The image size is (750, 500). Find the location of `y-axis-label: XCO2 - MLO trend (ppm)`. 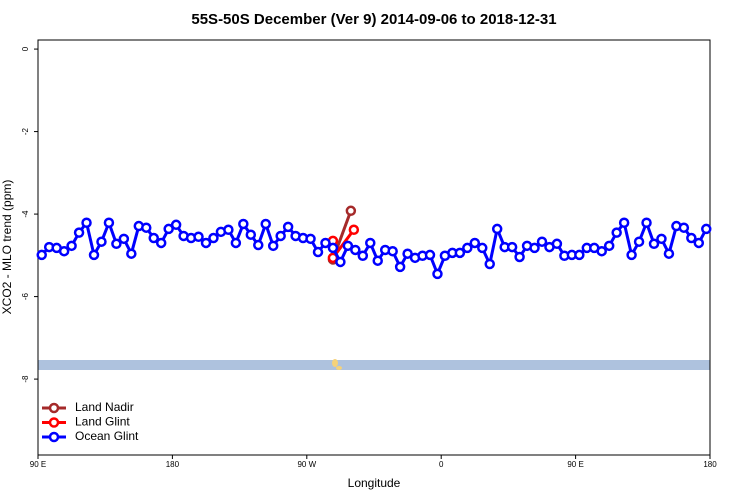

y-axis-label: XCO2 - MLO trend (ppm) is located at coordinates (7, 247).